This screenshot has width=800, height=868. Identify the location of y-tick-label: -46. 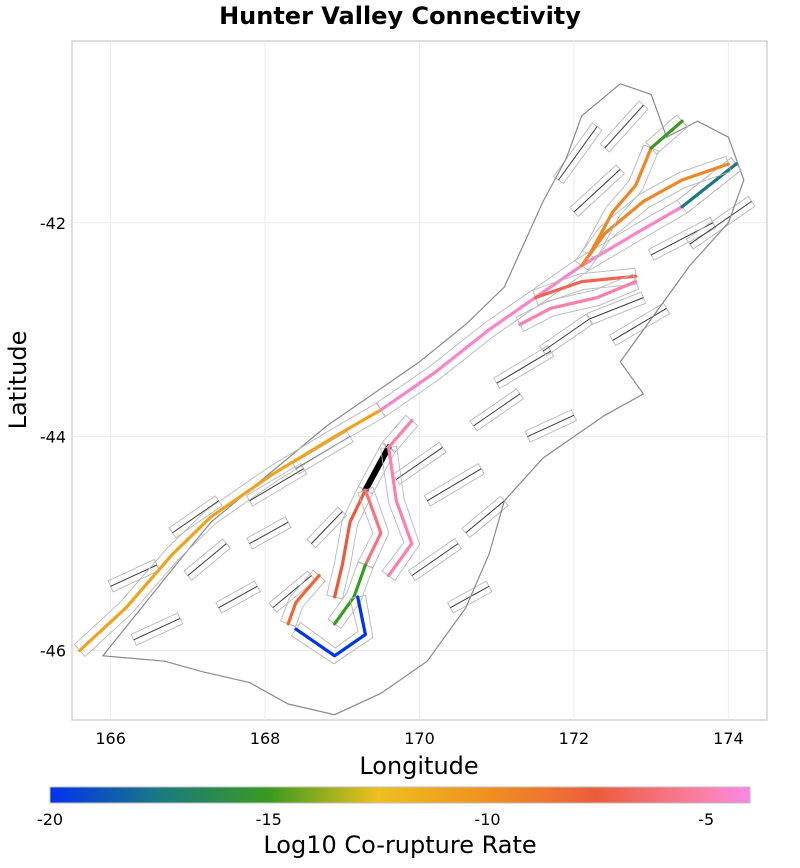
(53, 650).